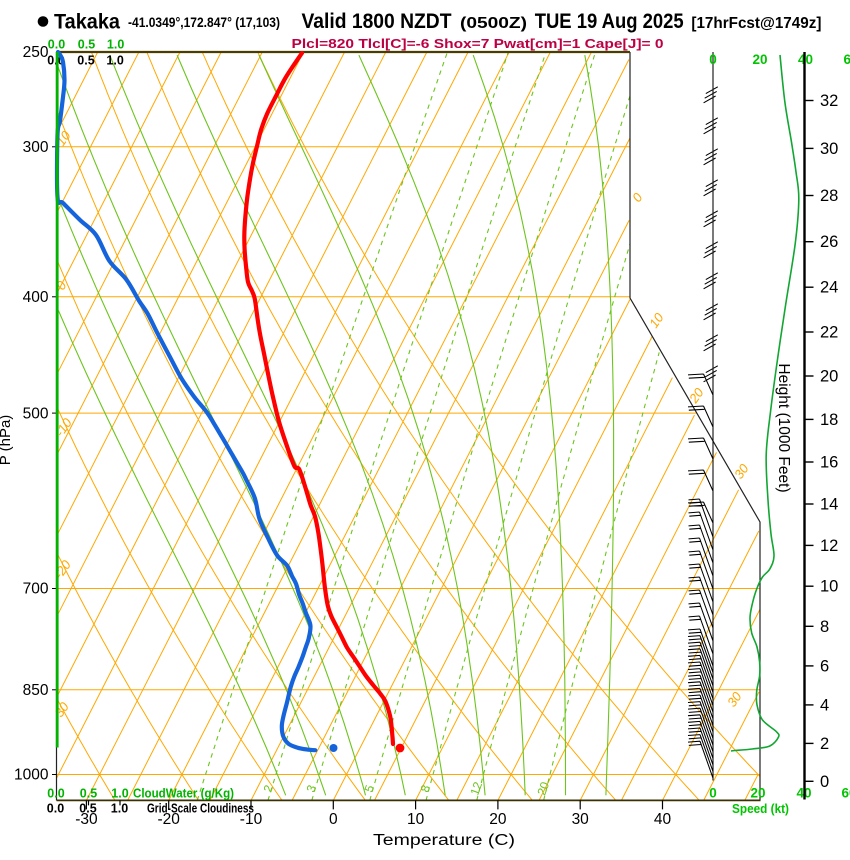  I want to click on svg-text: 24, so click(829, 288).